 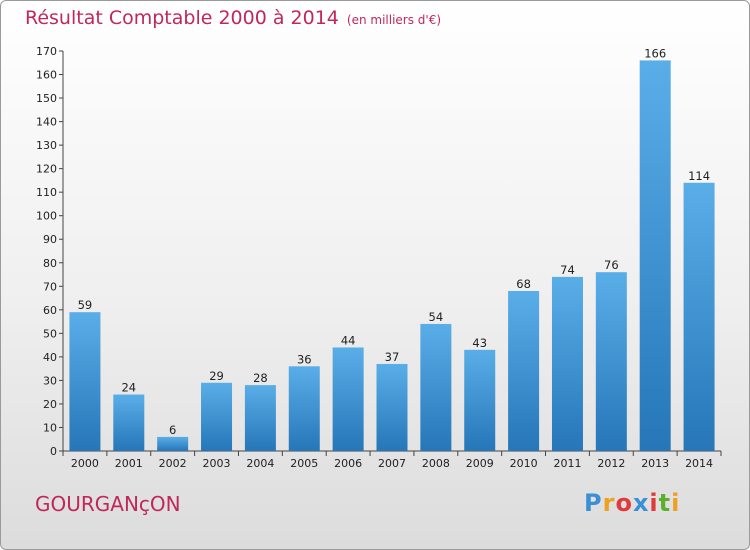 What do you see at coordinates (524, 463) in the screenshot?
I see `x-tick-label-2010: 2010` at bounding box center [524, 463].